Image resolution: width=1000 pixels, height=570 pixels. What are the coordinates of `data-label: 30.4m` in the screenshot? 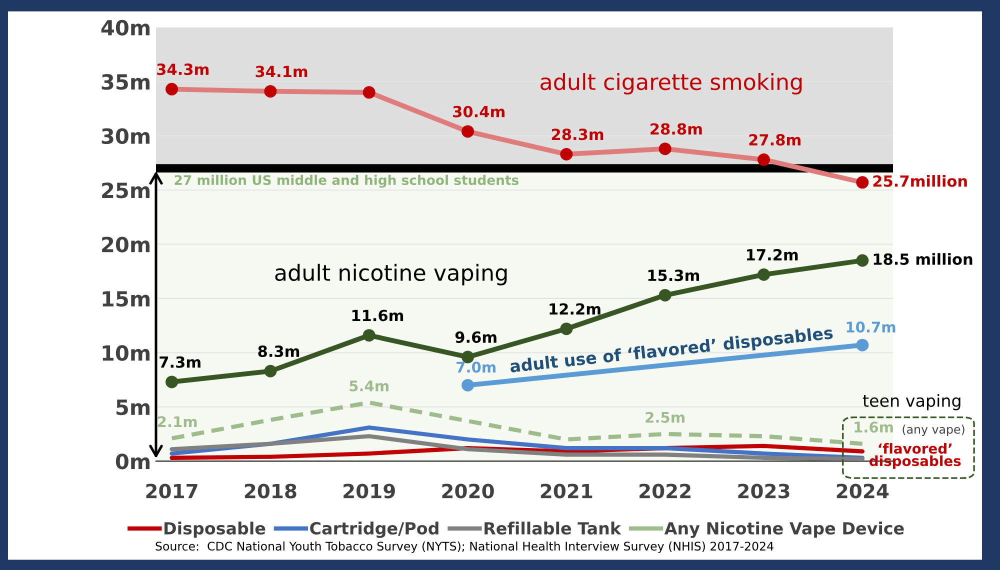 It's located at (478, 112).